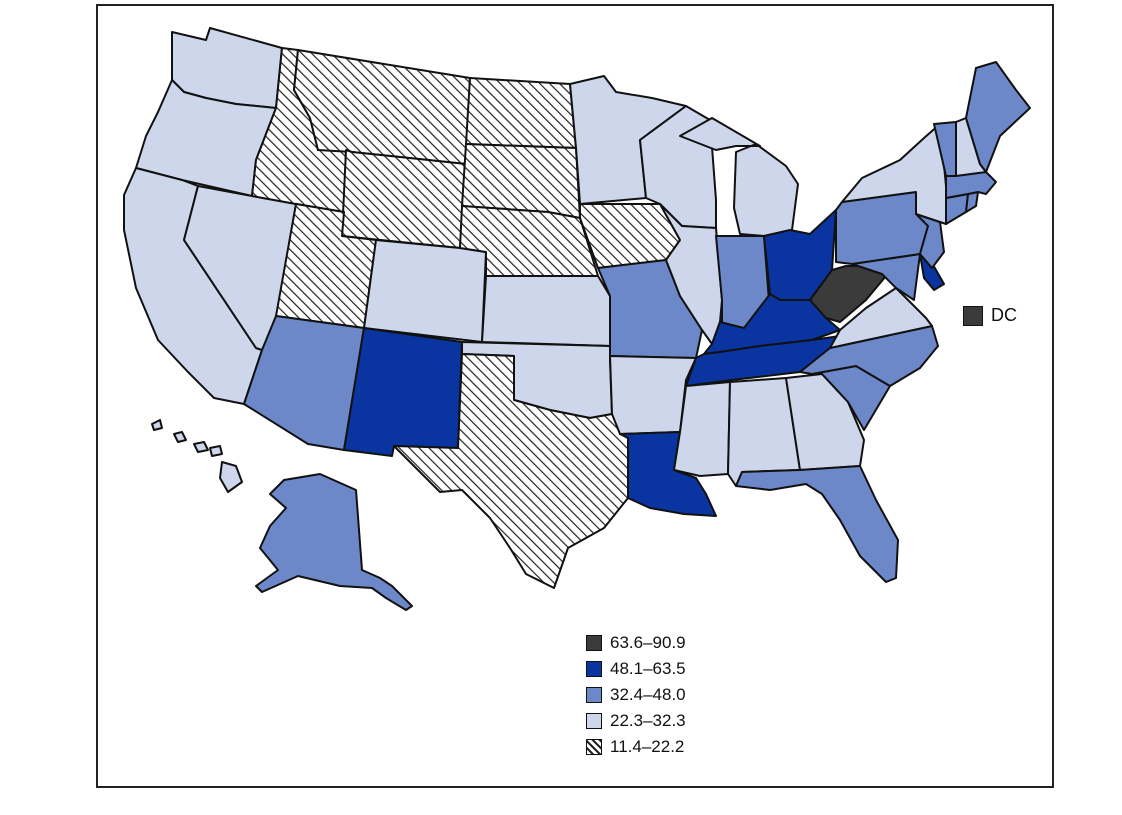 The width and height of the screenshot is (1122, 815). Describe the element at coordinates (817, 524) in the screenshot. I see `state-FL` at that location.